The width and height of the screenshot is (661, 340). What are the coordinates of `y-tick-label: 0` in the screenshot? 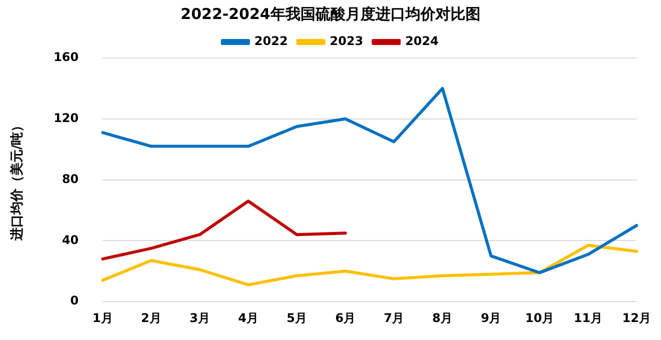 It's located at (74, 301).